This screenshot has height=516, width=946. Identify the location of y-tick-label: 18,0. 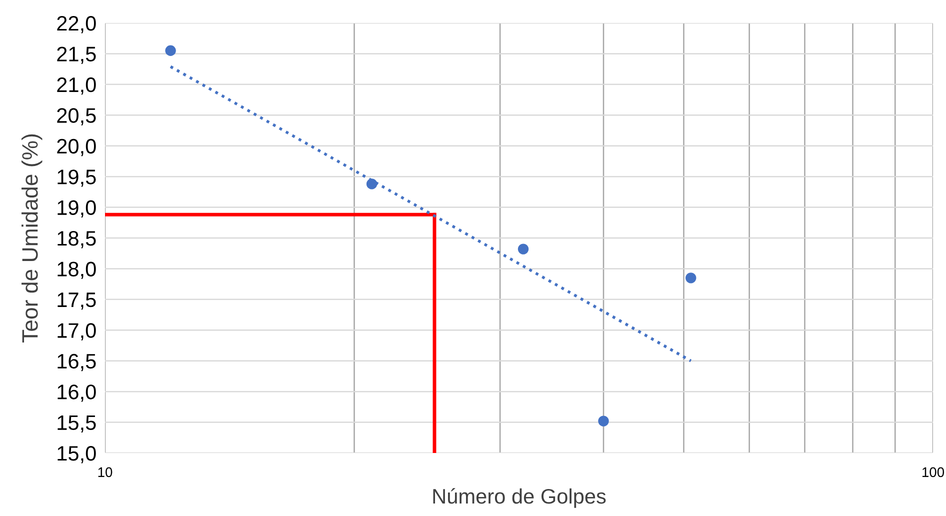
(77, 270).